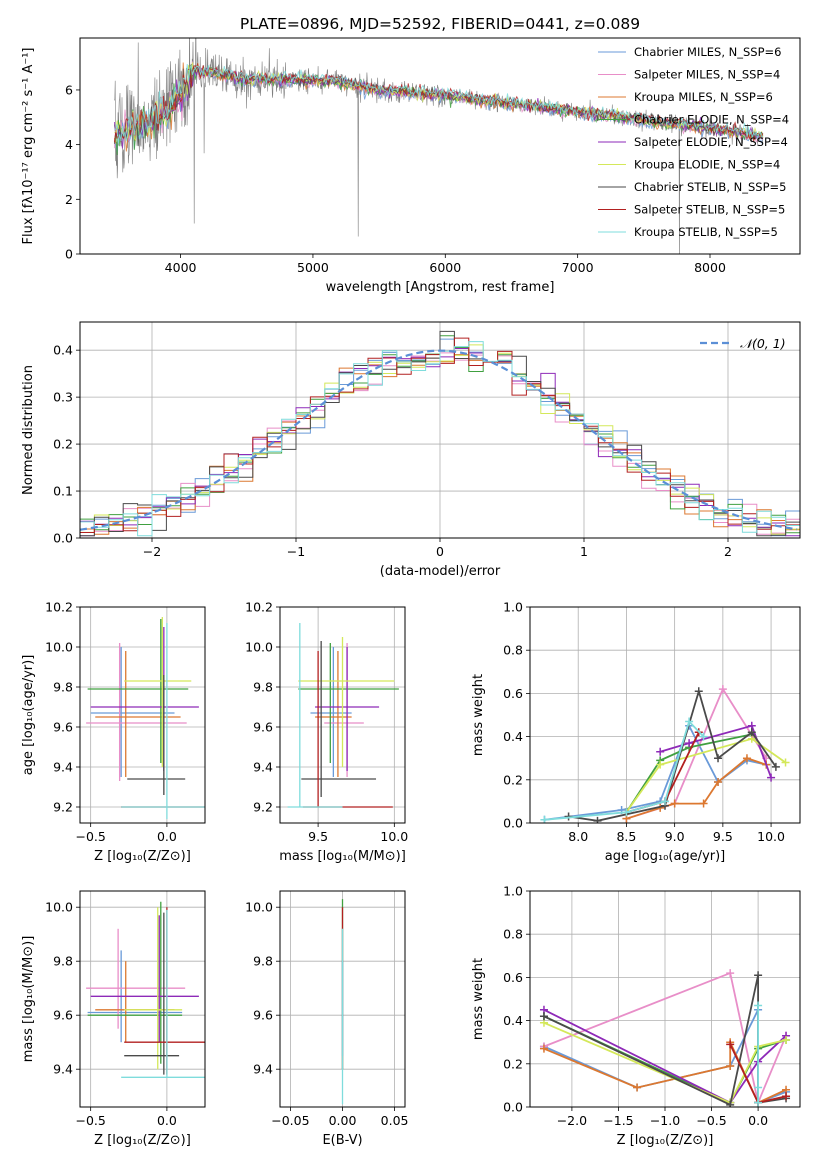 The image size is (819, 1170). What do you see at coordinates (167, 1120) in the screenshot?
I see `x-tick-label: 0.0` at bounding box center [167, 1120].